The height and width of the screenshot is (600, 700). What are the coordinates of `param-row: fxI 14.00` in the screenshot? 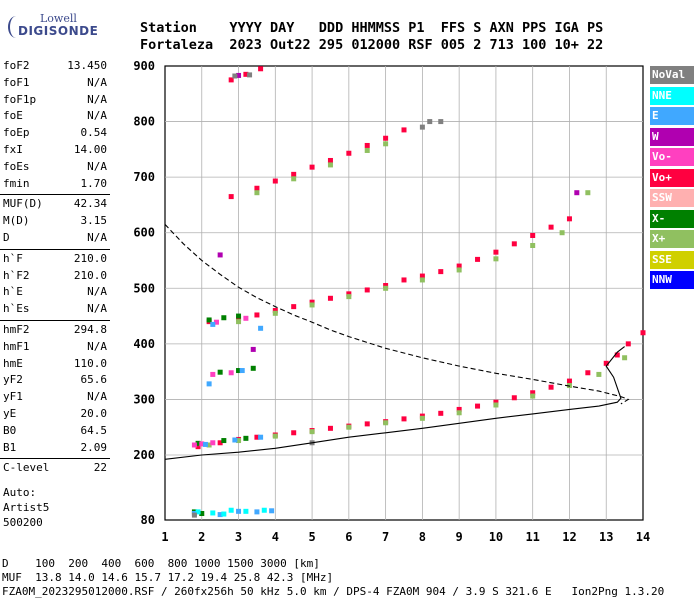 It's located at (55, 150).